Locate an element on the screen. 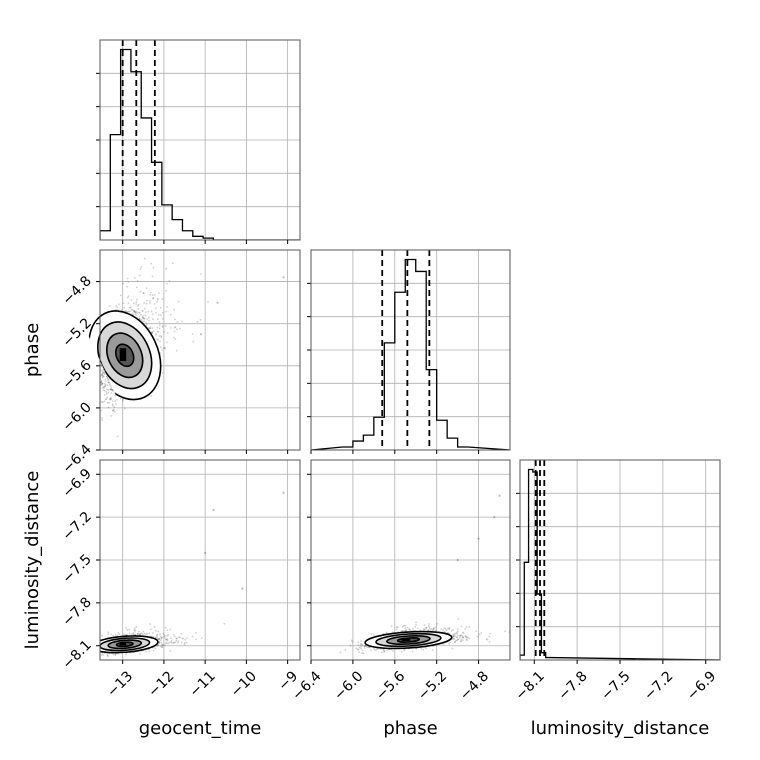 The width and height of the screenshot is (760, 760). density-panel-geocent_time-phase is located at coordinates (193, 350).